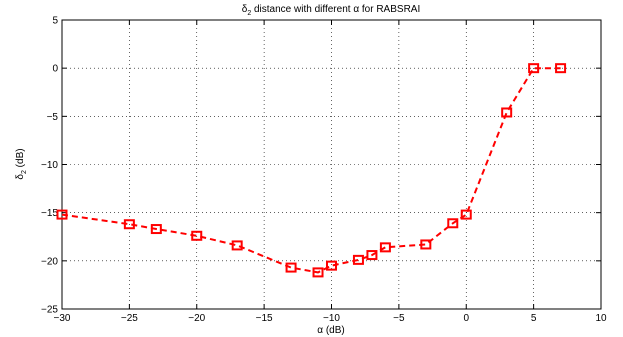 This screenshot has height=337, width=623. Describe the element at coordinates (55, 69) in the screenshot. I see `y-tick-label: 0` at that location.